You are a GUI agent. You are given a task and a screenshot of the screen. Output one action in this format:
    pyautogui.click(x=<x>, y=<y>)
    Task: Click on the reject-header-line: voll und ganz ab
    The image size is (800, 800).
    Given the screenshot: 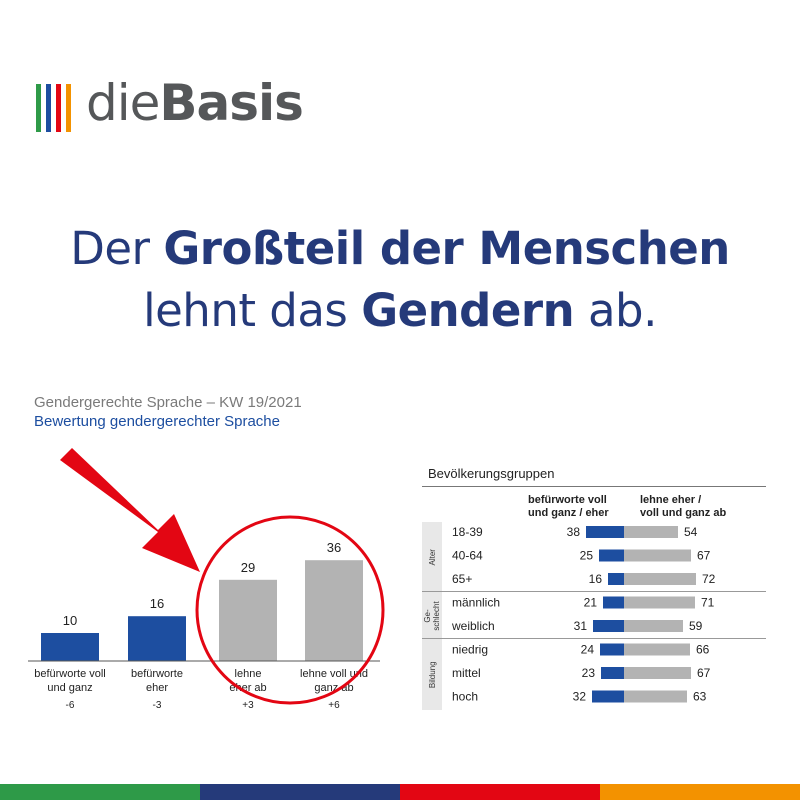 What is the action you would take?
    pyautogui.click(x=683, y=513)
    